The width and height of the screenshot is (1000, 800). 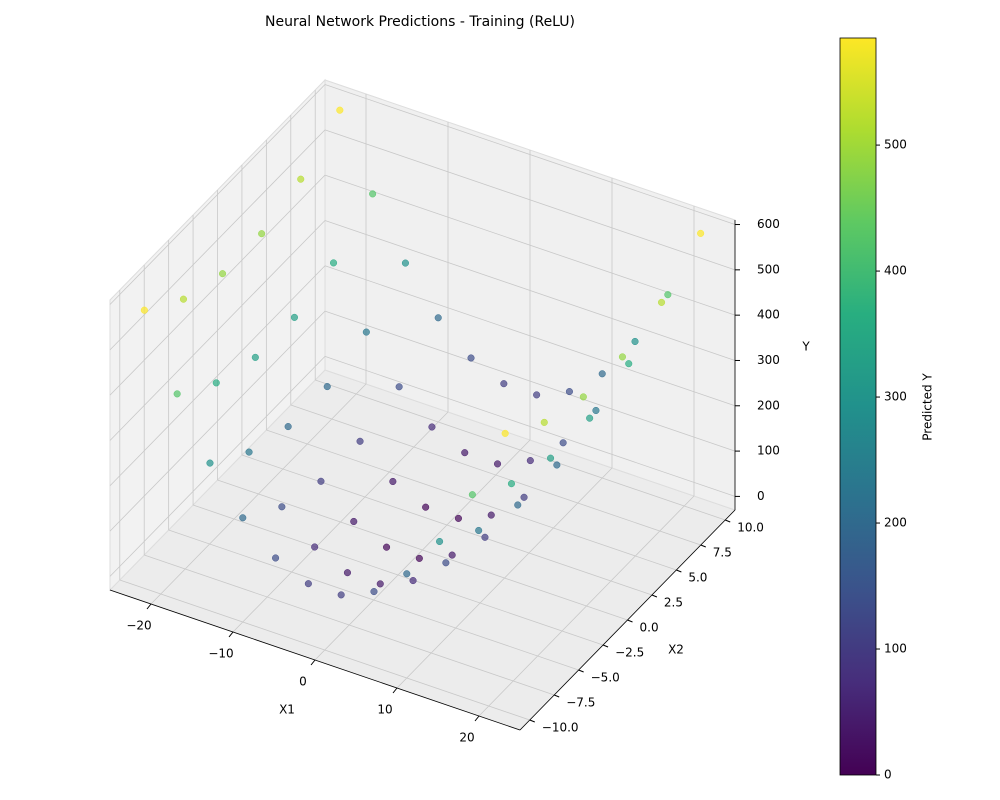 What do you see at coordinates (761, 496) in the screenshot?
I see `z-tick-label: 0` at bounding box center [761, 496].